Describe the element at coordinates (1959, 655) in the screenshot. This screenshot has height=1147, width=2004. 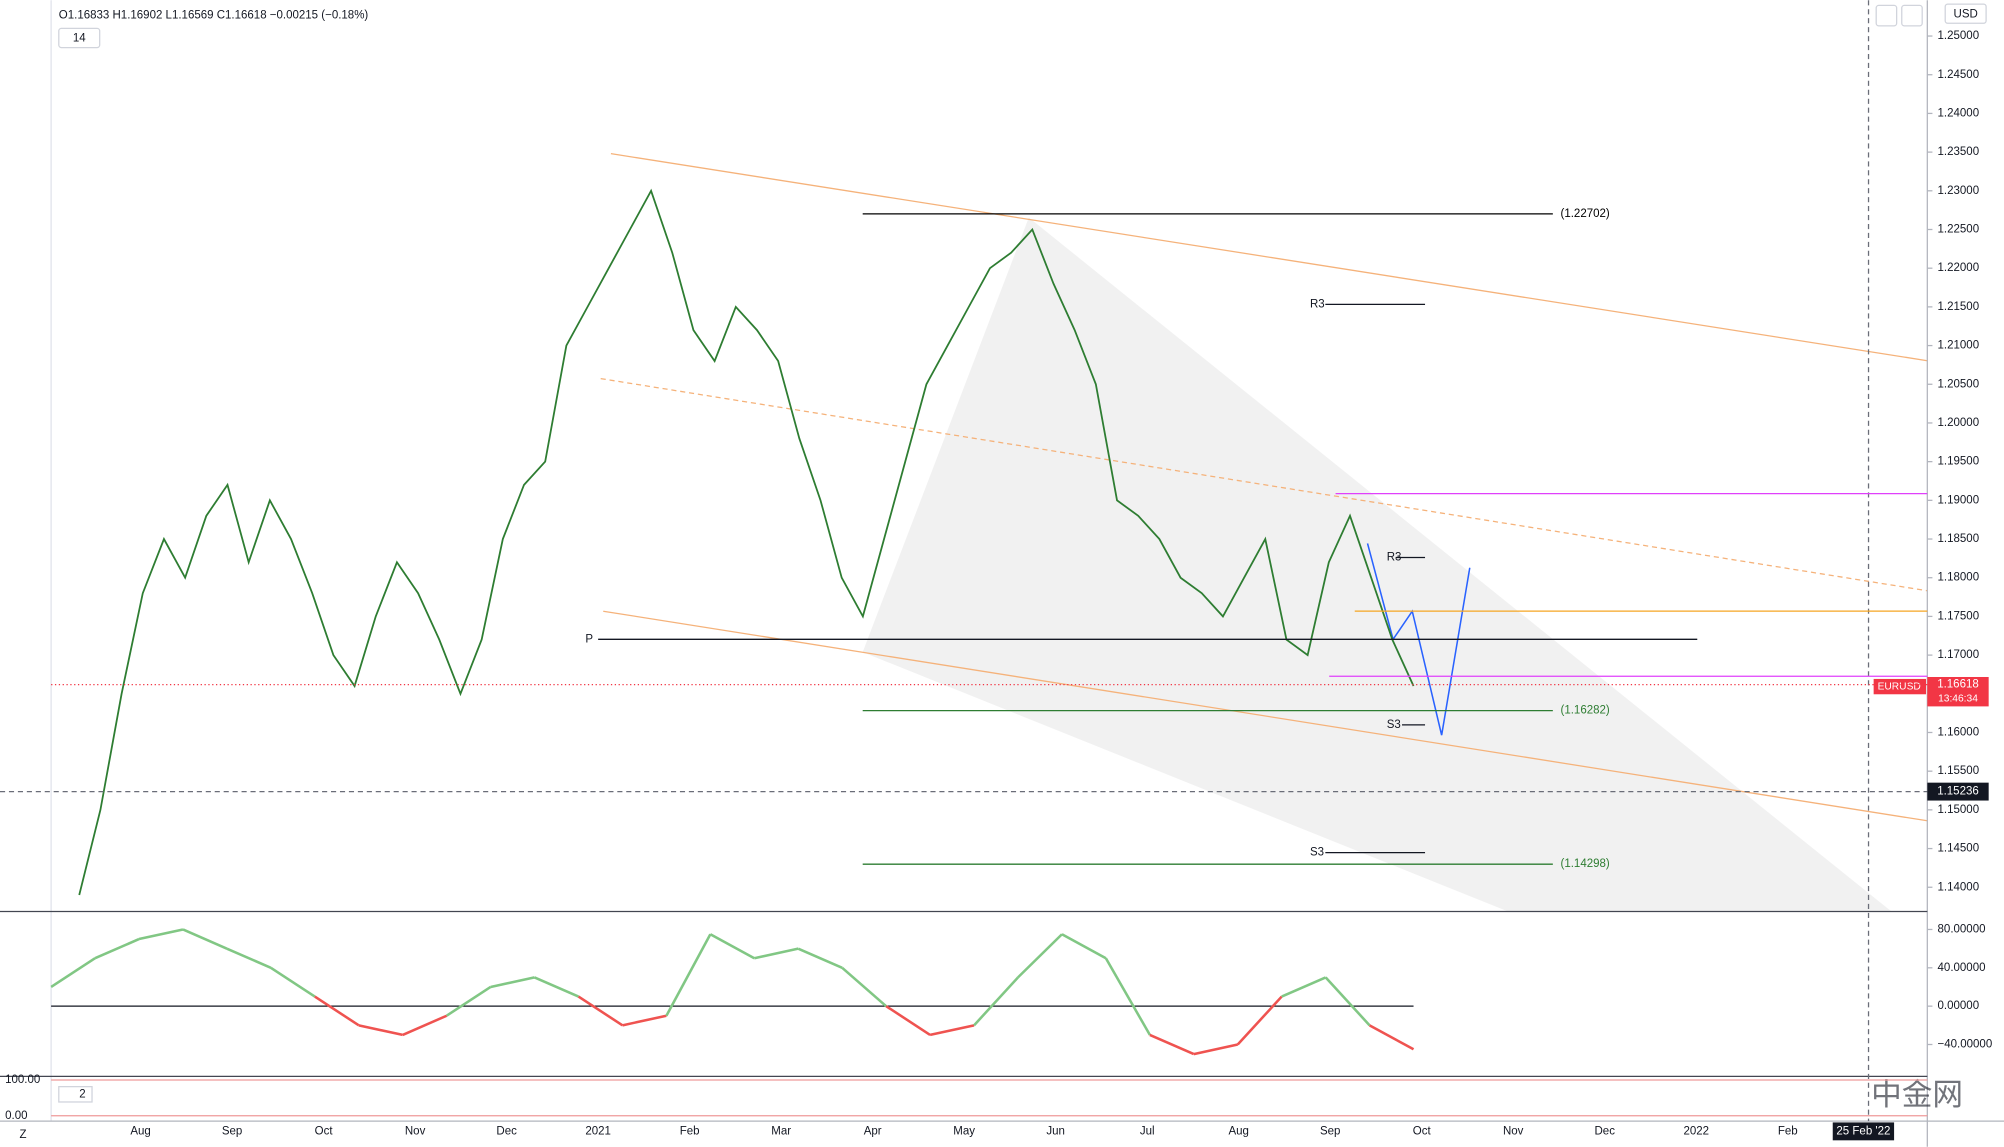
I see `y-tick-label: 1.17000` at that location.